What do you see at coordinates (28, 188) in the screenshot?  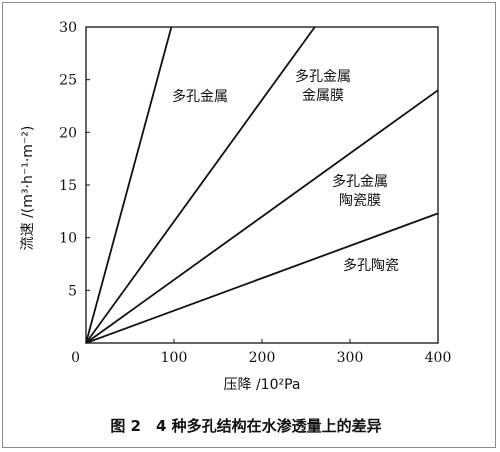 I see `y-axis-title: 流速 /(m³·h⁻¹·m⁻²)` at bounding box center [28, 188].